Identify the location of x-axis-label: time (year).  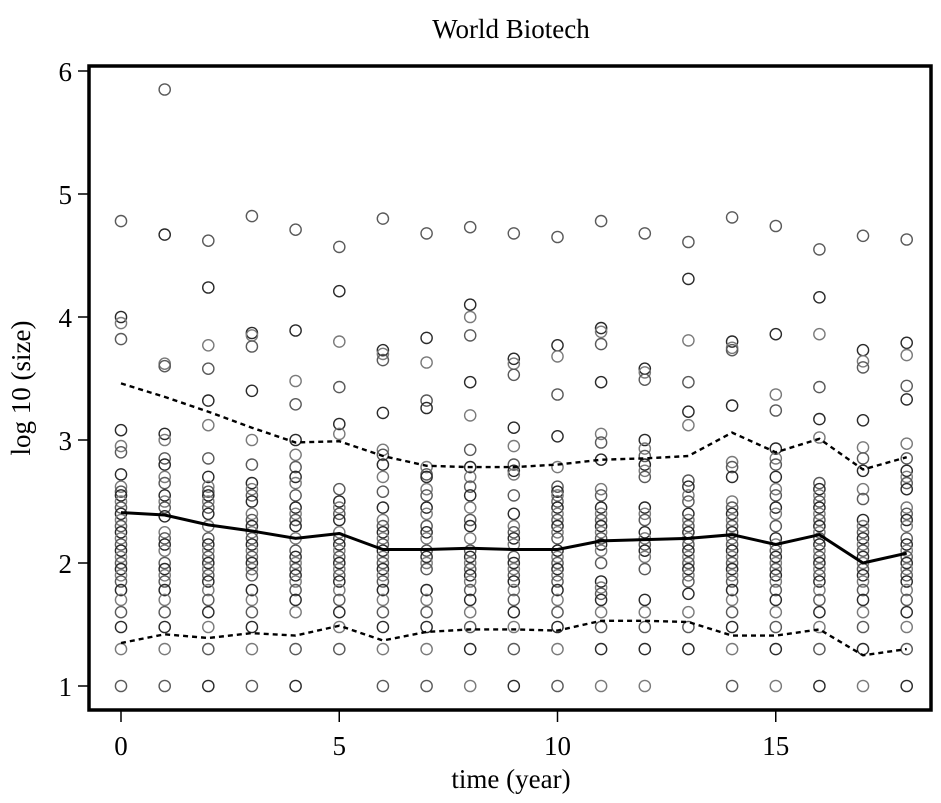
(510, 779).